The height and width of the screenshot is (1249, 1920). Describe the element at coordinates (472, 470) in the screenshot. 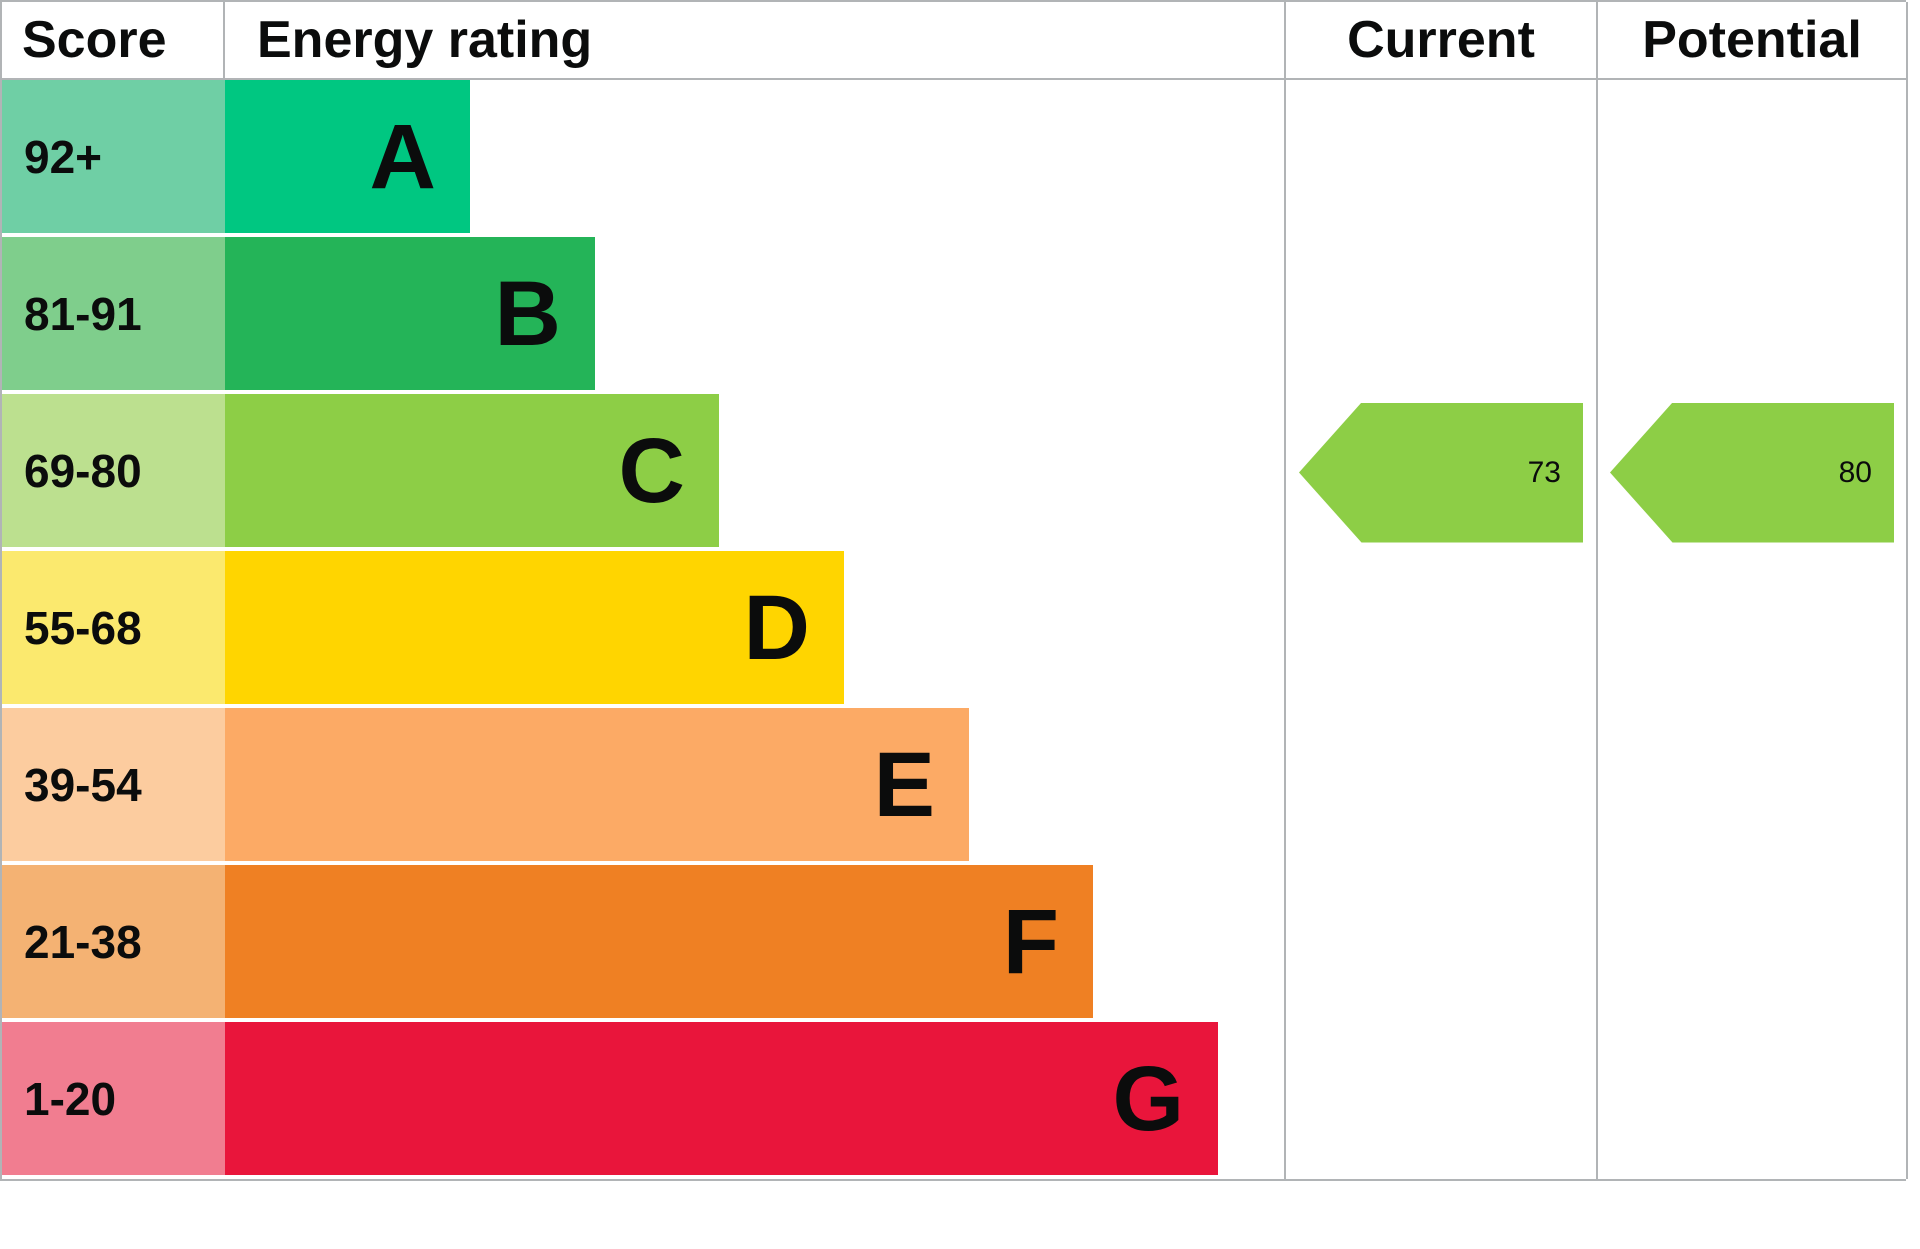

I see `energy-band-bar-c: C` at that location.